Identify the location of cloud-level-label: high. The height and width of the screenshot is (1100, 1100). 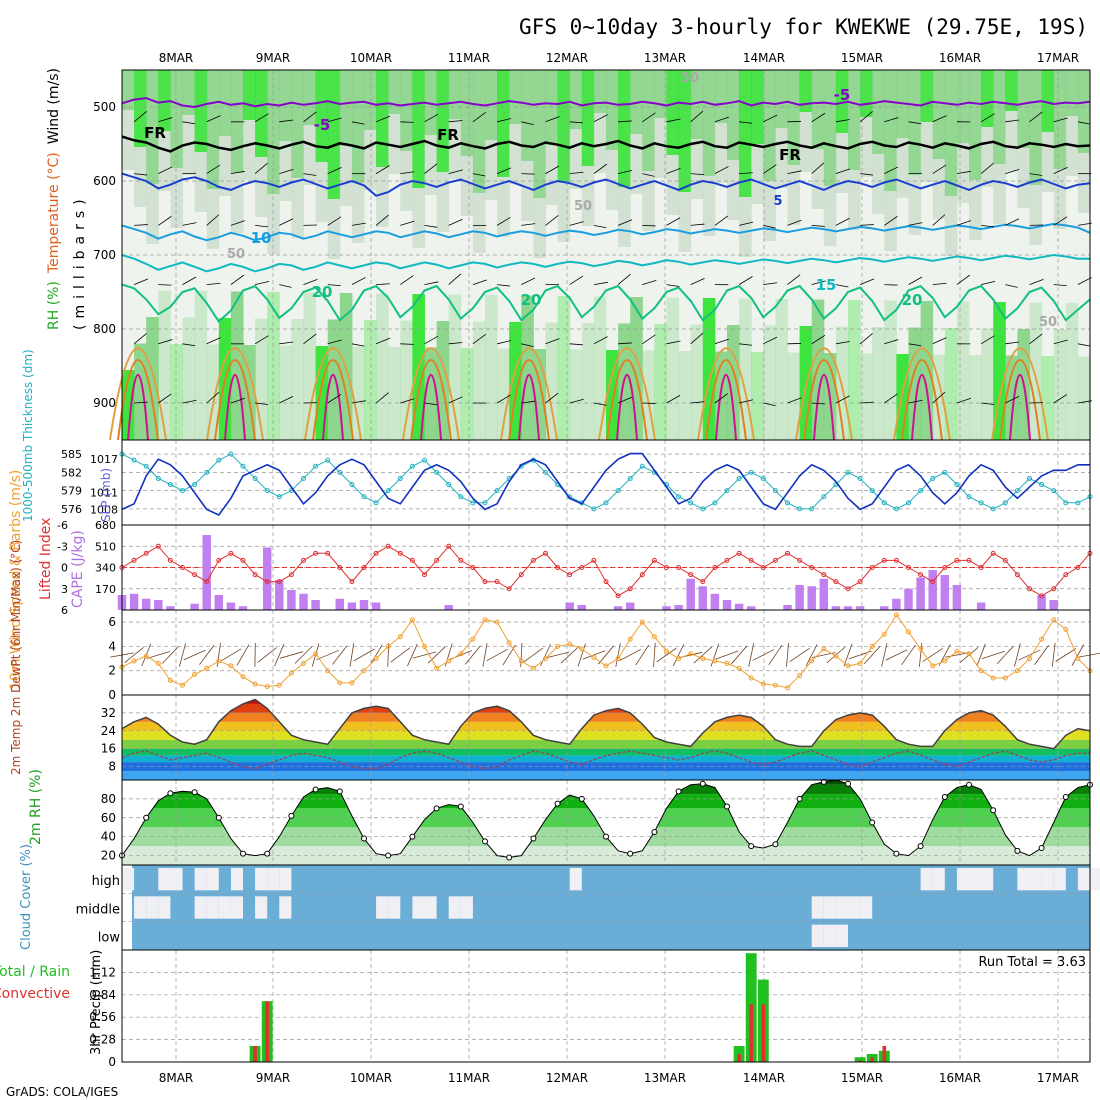
(106, 881).